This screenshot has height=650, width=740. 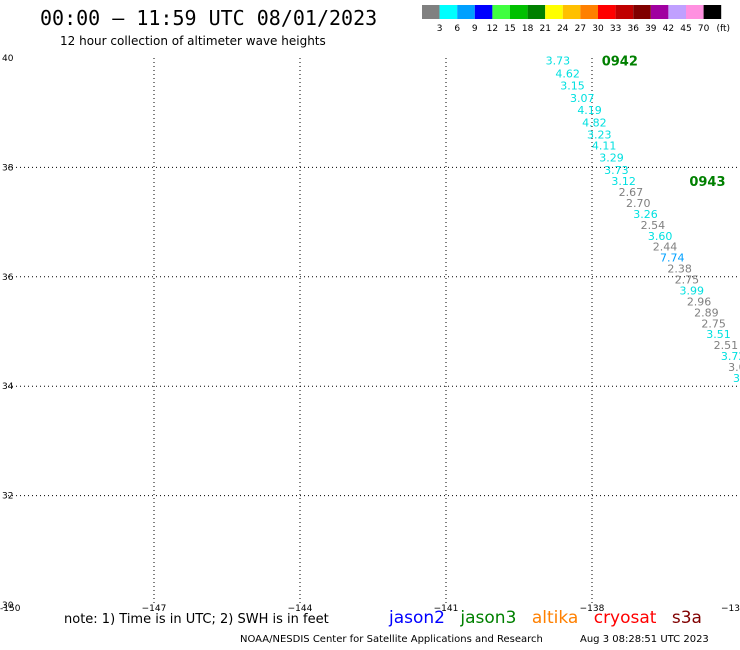 What do you see at coordinates (730, 609) in the screenshot?
I see `lon-tick-label: −13` at bounding box center [730, 609].